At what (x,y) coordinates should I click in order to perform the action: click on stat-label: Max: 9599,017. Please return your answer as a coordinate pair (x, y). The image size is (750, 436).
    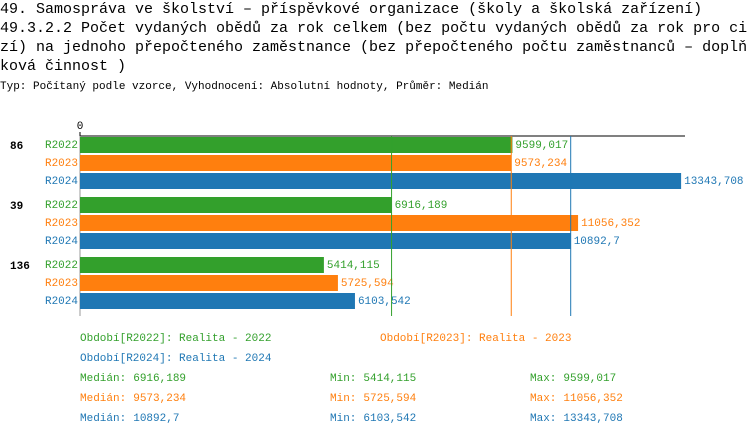
    Looking at the image, I should click on (573, 379).